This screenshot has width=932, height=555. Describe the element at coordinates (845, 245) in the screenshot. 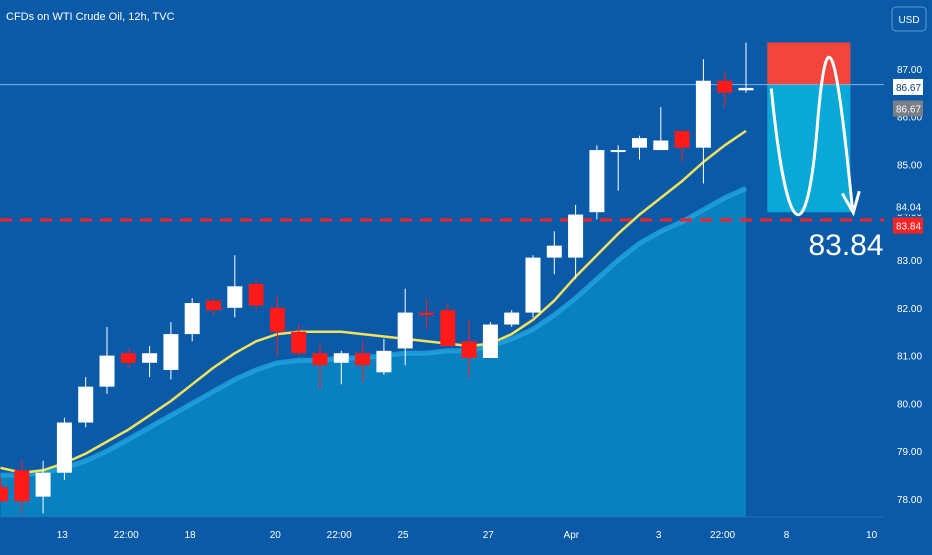

I see `target-price-large-label: 83.84` at that location.